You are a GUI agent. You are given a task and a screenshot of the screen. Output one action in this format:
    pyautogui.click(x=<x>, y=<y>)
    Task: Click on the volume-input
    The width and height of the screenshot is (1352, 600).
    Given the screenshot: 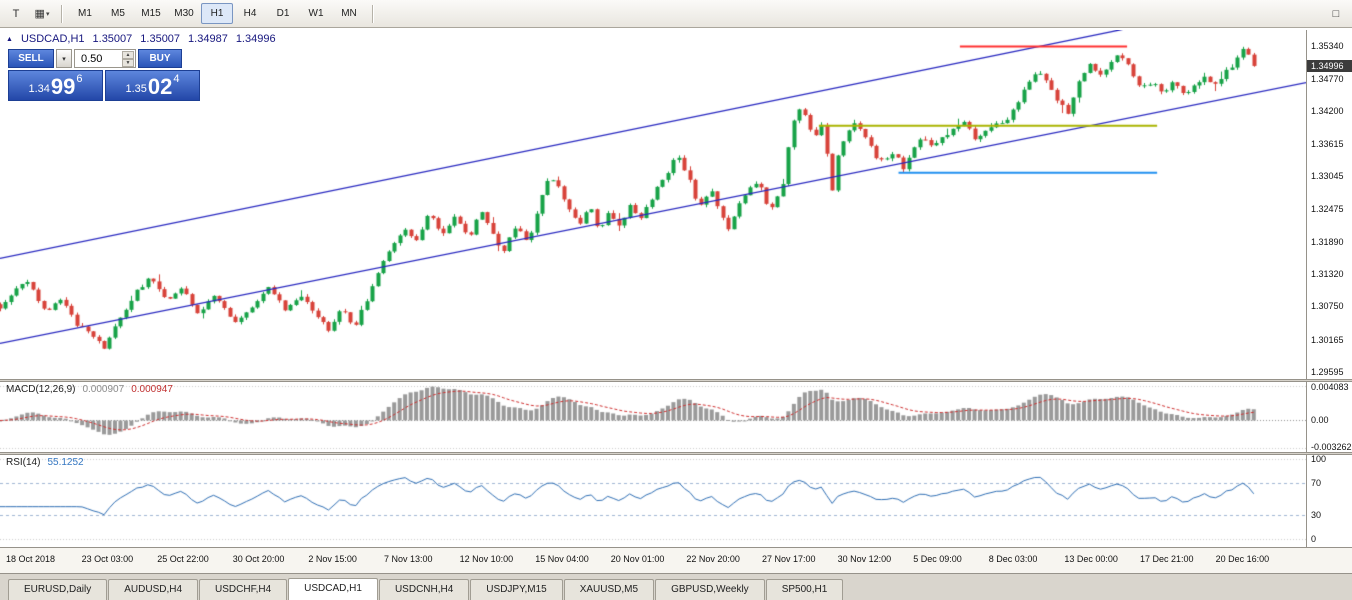 What is the action you would take?
    pyautogui.click(x=99, y=58)
    